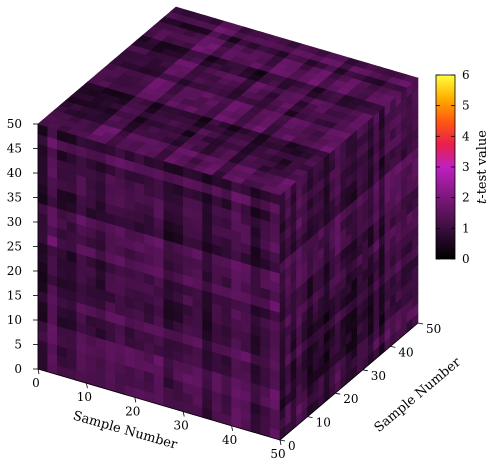 The image size is (489, 458). What do you see at coordinates (14, 198) in the screenshot?
I see `z-tick-label: 35` at bounding box center [14, 198].